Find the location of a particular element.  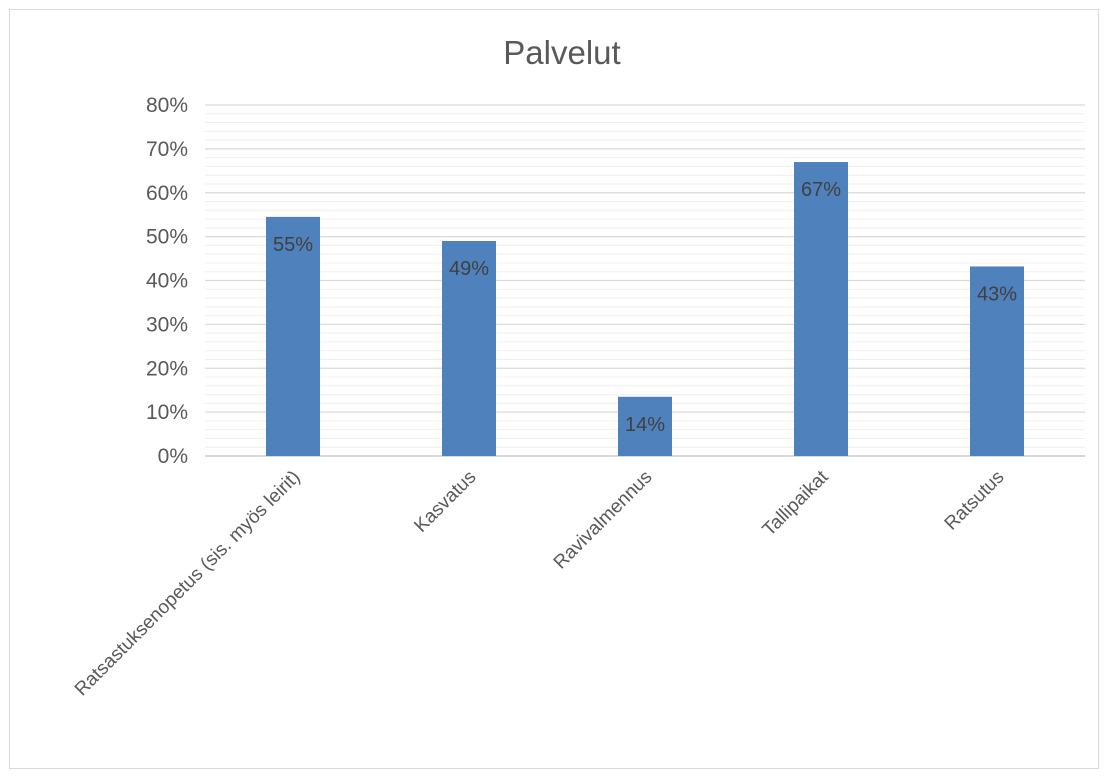

y-tick-label: 20% is located at coordinates (167, 368).